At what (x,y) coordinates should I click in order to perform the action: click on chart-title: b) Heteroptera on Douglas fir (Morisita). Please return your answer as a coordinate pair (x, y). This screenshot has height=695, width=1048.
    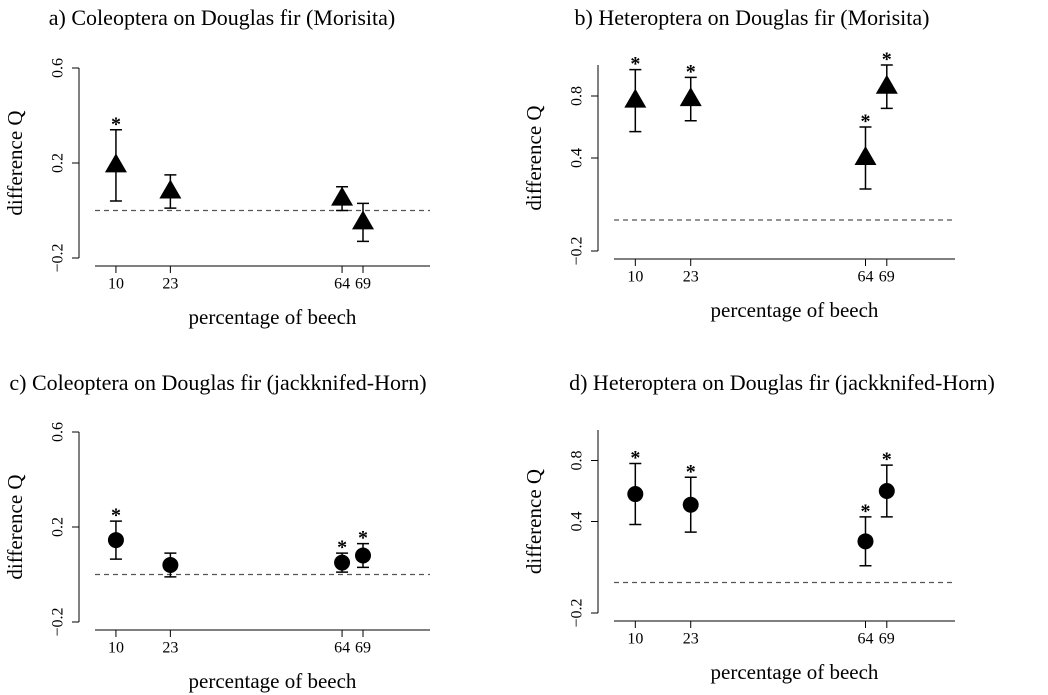
    Looking at the image, I should click on (752, 17).